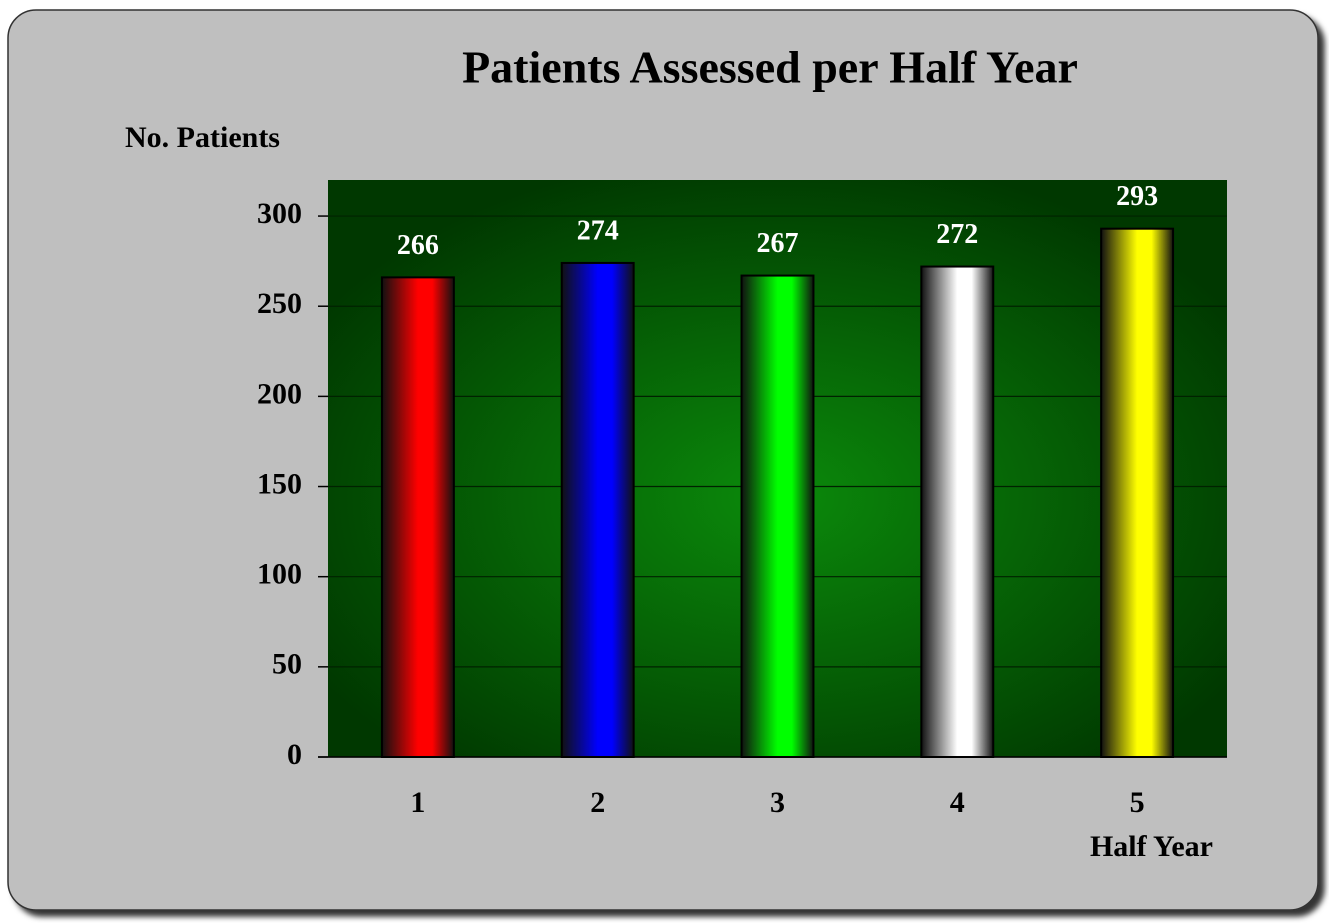  What do you see at coordinates (279, 213) in the screenshot?
I see `y-tick-label: 300` at bounding box center [279, 213].